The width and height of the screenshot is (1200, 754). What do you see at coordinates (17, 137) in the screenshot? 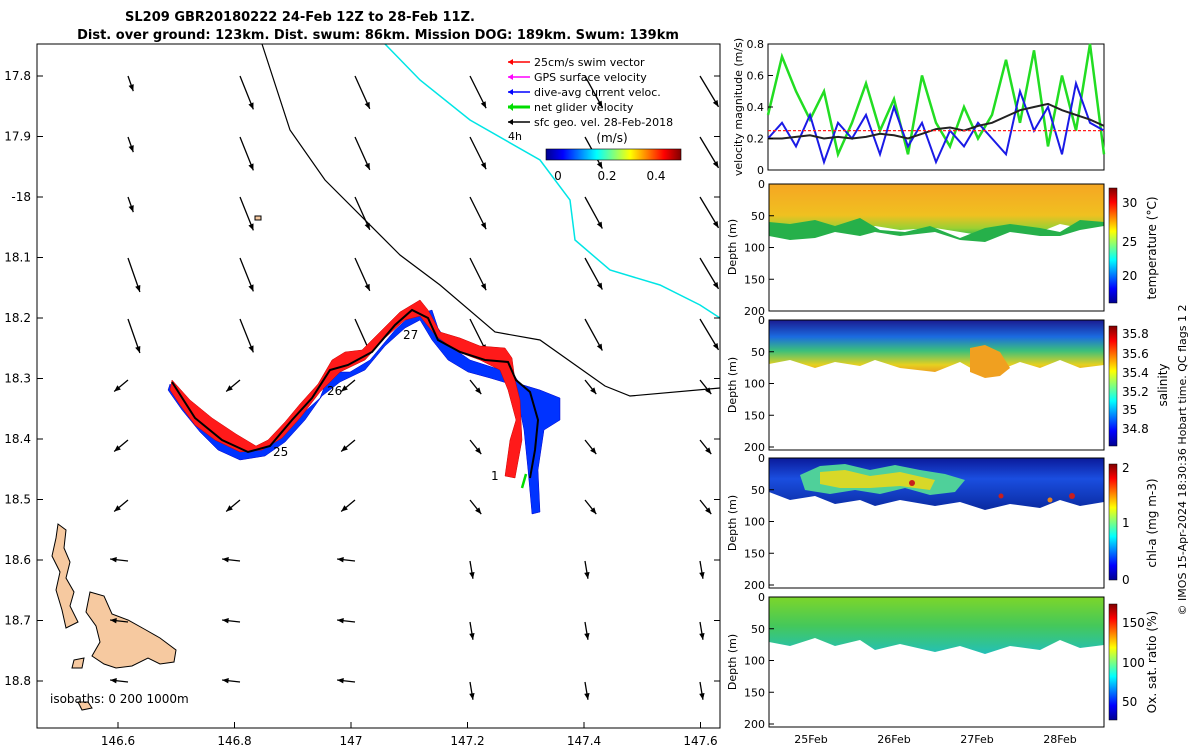
I see `lat-tick-label: 17.9` at bounding box center [17, 137].